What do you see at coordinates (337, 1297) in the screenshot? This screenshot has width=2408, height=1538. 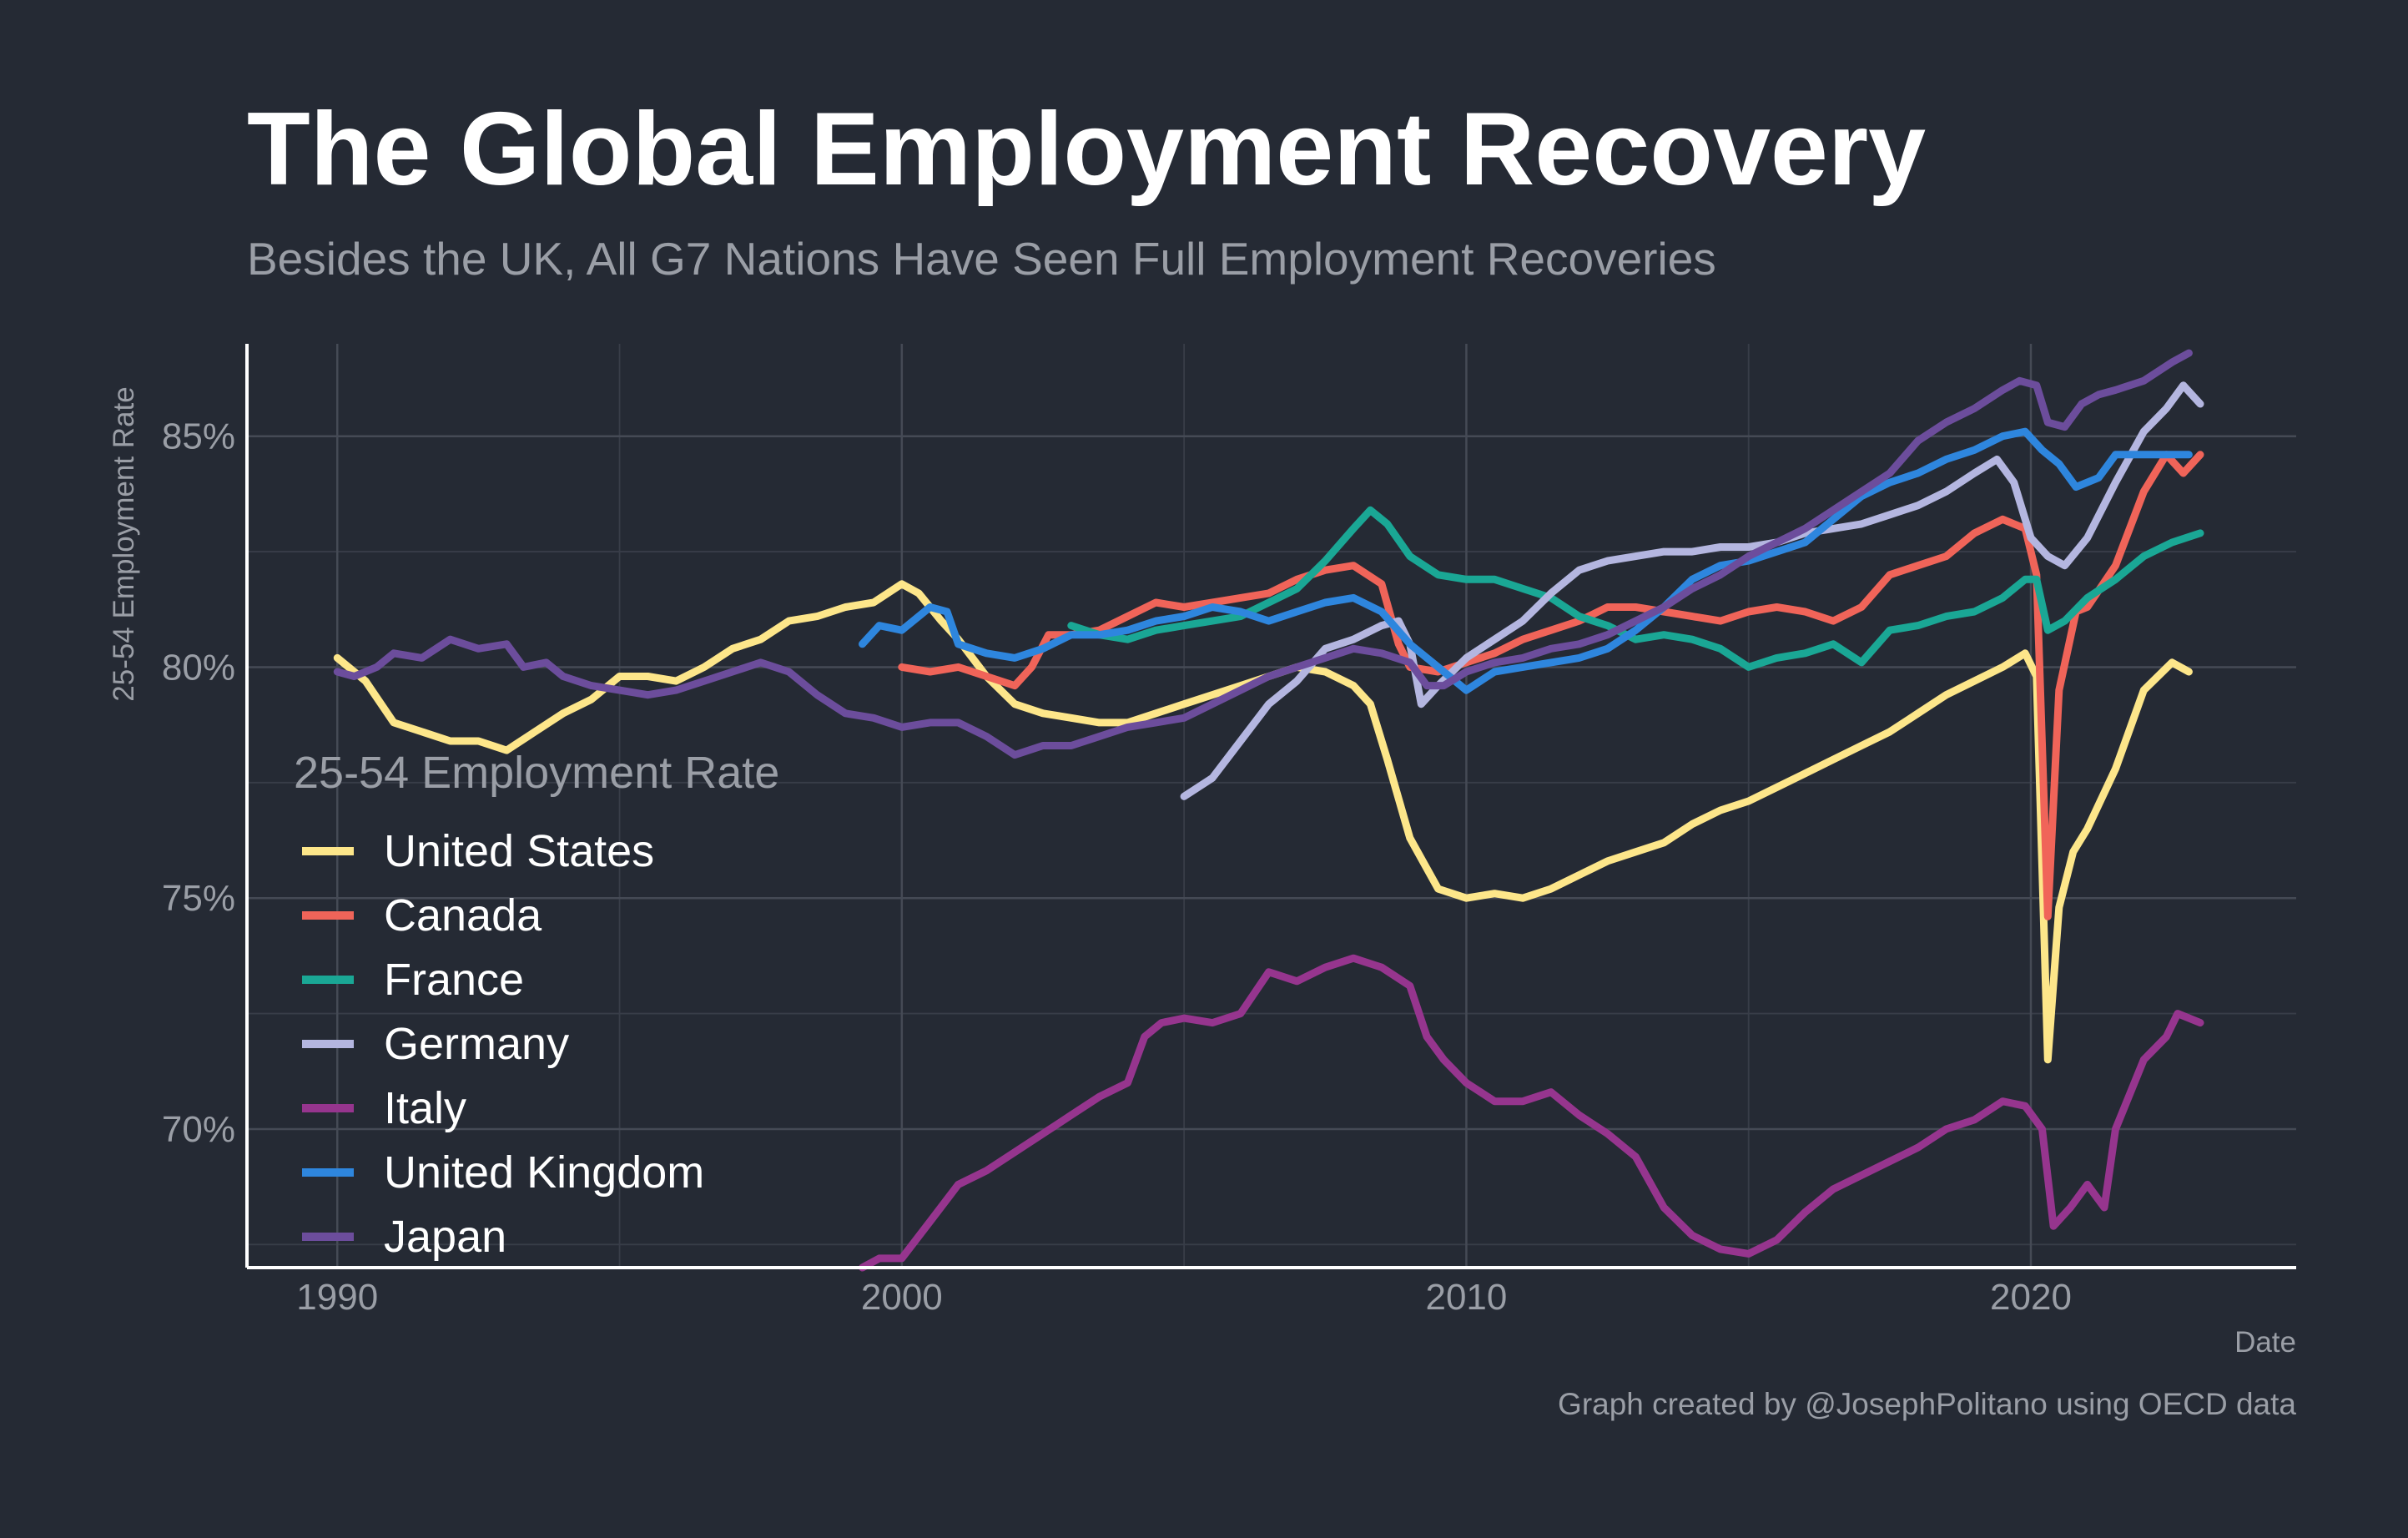 I see `x-tick-label: 1990` at bounding box center [337, 1297].